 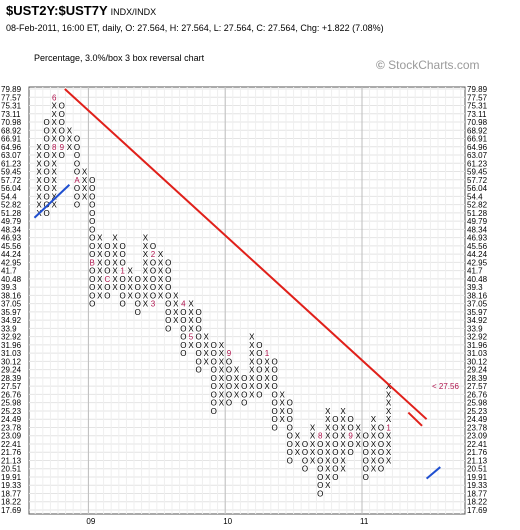 What do you see at coordinates (11, 114) in the screenshot?
I see `y-tick-label-left: 73.11` at bounding box center [11, 114].